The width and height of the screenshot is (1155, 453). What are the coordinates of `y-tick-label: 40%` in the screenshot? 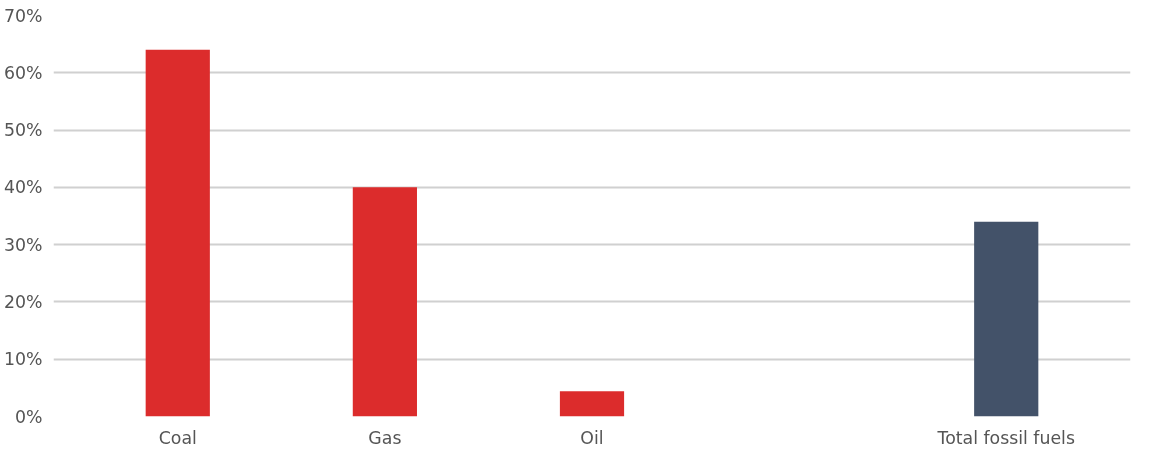 It's located at (23, 187).